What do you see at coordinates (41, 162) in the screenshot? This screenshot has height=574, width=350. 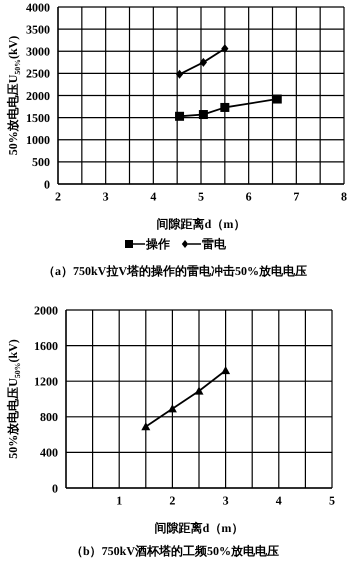 I see `y-tick-label: 500` at bounding box center [41, 162].